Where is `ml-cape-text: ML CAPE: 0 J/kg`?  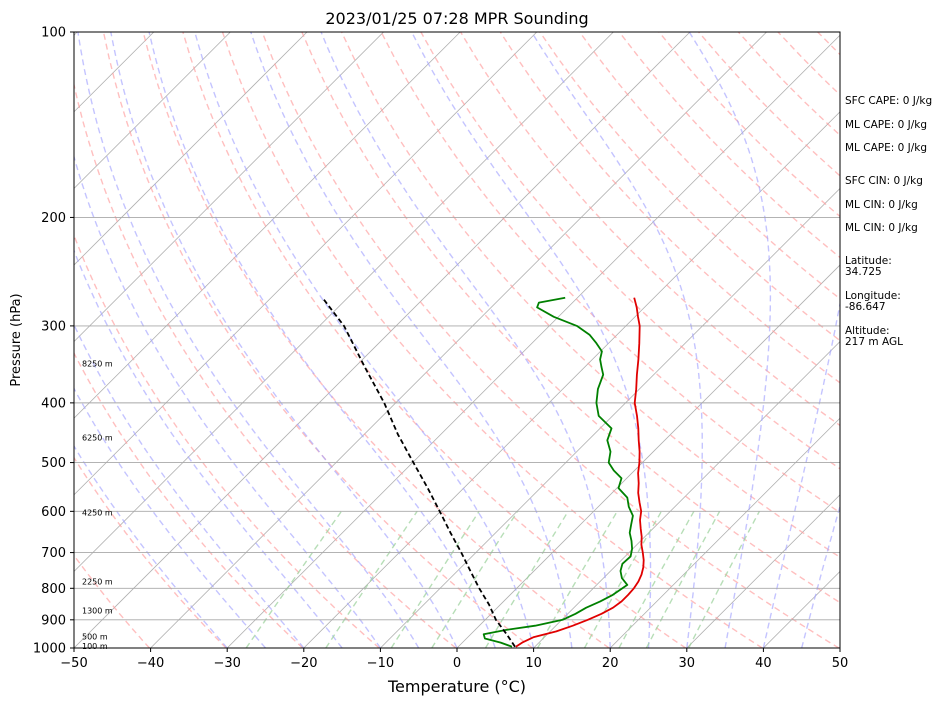 ml-cape-text: ML CAPE: 0 J/kg is located at coordinates (886, 125).